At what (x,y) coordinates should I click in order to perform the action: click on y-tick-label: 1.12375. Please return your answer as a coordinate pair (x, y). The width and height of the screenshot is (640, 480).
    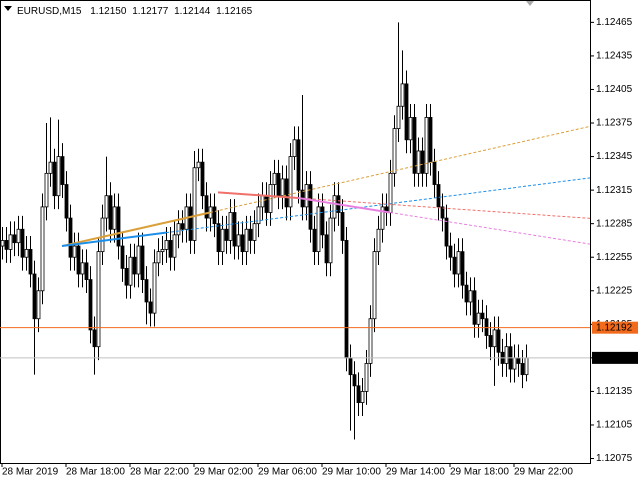
    Looking at the image, I should click on (614, 123).